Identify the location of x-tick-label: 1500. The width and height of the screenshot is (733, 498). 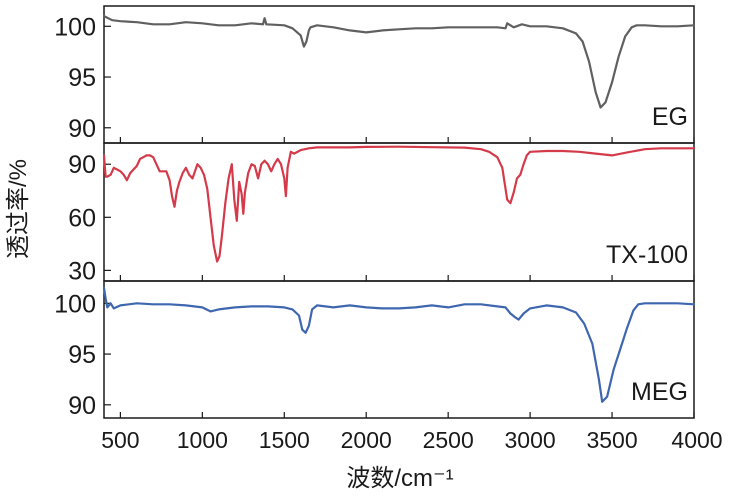
(284, 440).